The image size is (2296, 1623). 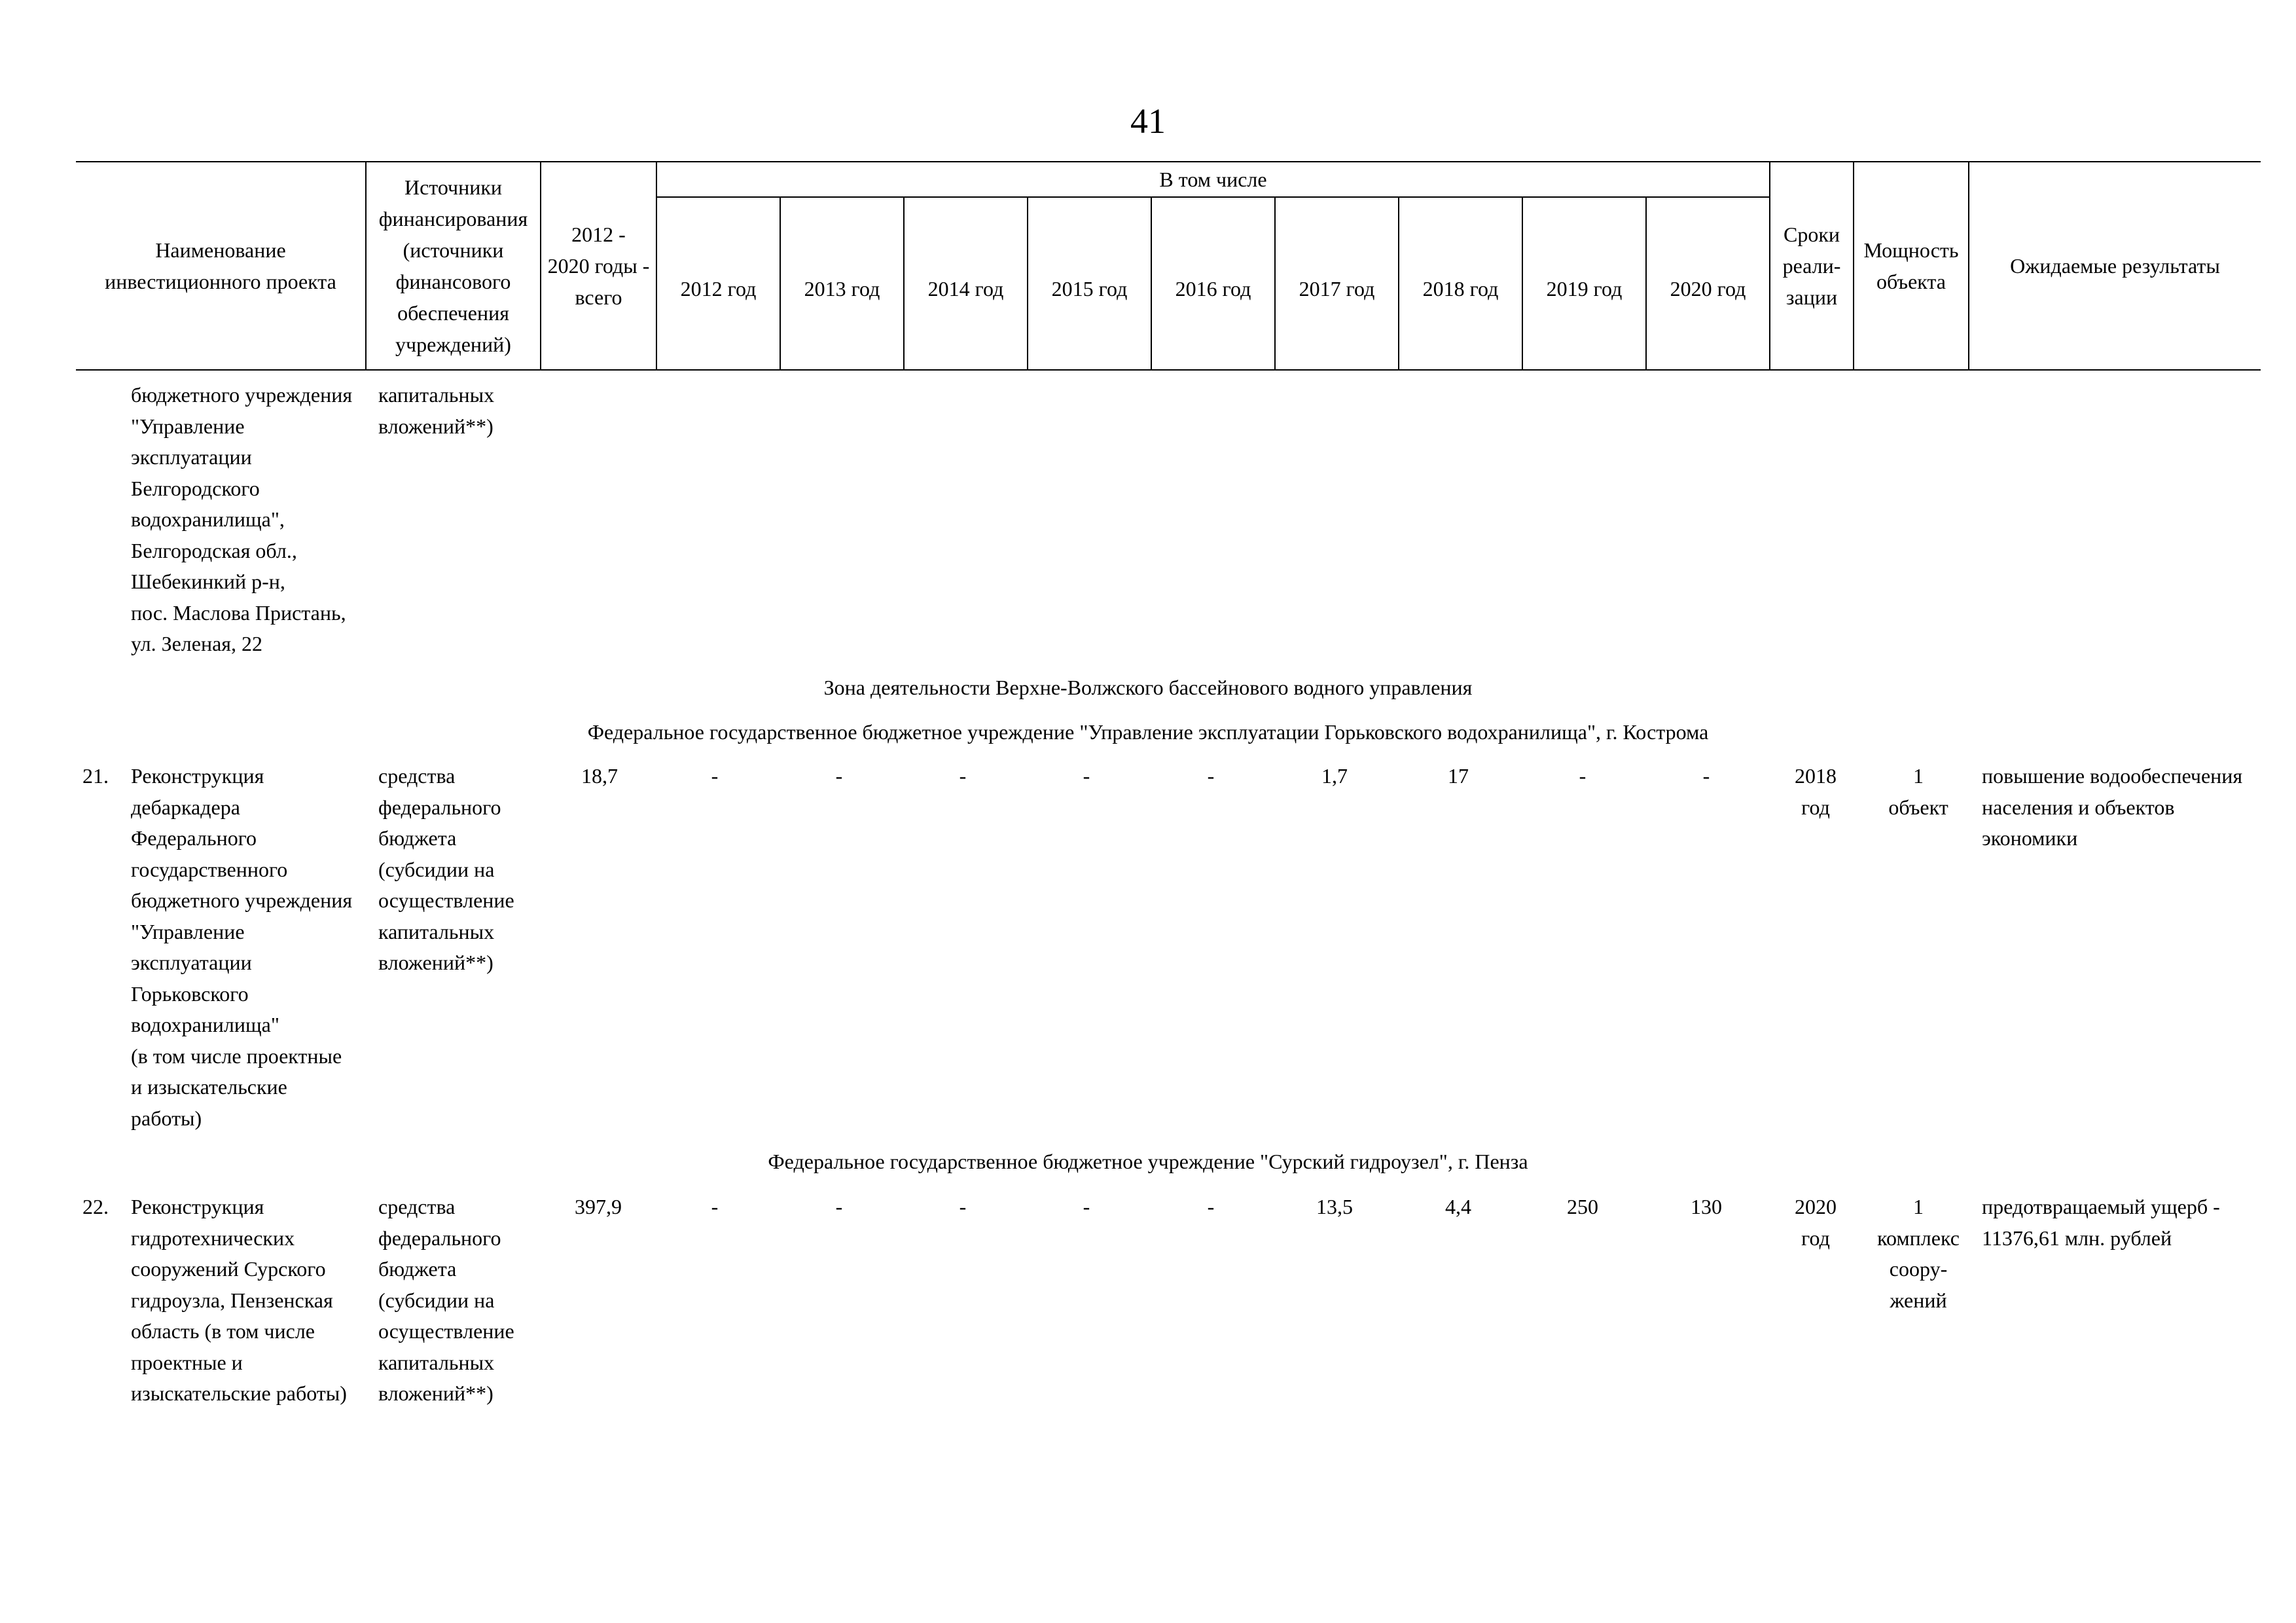 What do you see at coordinates (1089, 283) in the screenshot?
I see `header-year: 2015 год` at bounding box center [1089, 283].